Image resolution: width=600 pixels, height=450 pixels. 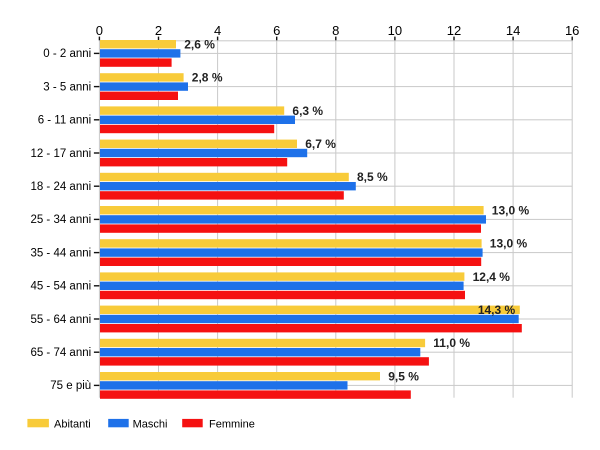 I want to click on svg-text: 10, so click(x=395, y=30).